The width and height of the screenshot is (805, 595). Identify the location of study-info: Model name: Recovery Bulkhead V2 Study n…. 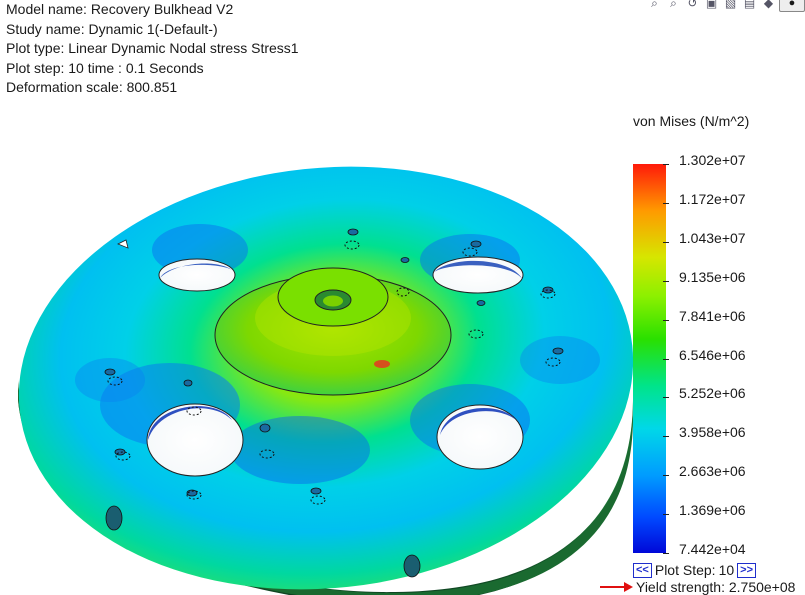
(152, 49).